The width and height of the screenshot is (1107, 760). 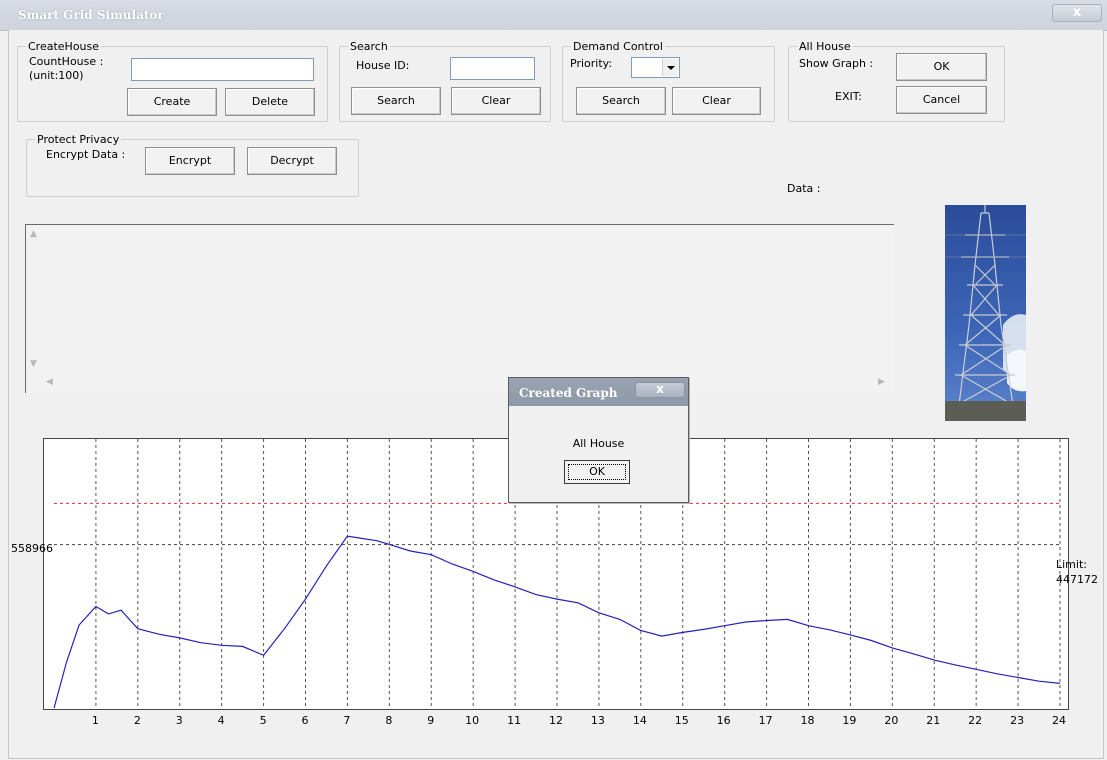 What do you see at coordinates (472, 720) in the screenshot?
I see `x-tick-label-10: 10` at bounding box center [472, 720].